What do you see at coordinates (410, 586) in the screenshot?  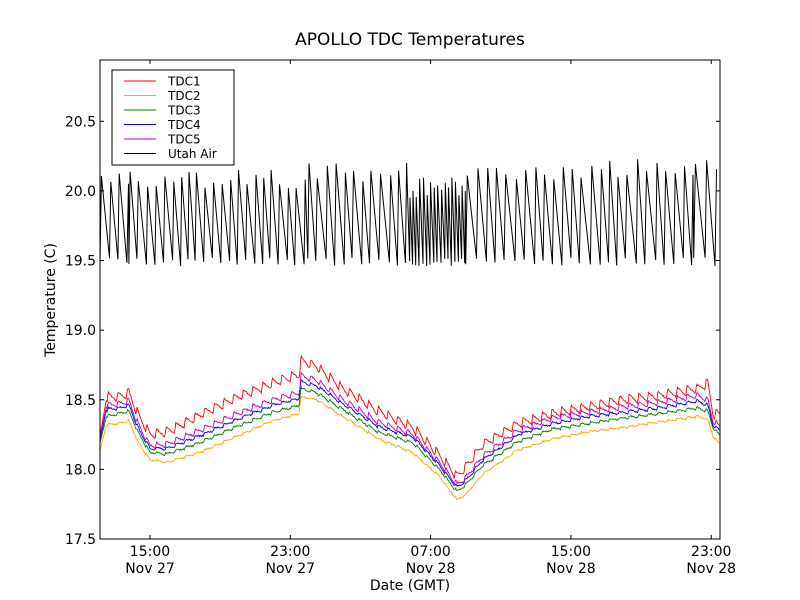 I see `x-axis-label: Date (GMT)` at bounding box center [410, 586].